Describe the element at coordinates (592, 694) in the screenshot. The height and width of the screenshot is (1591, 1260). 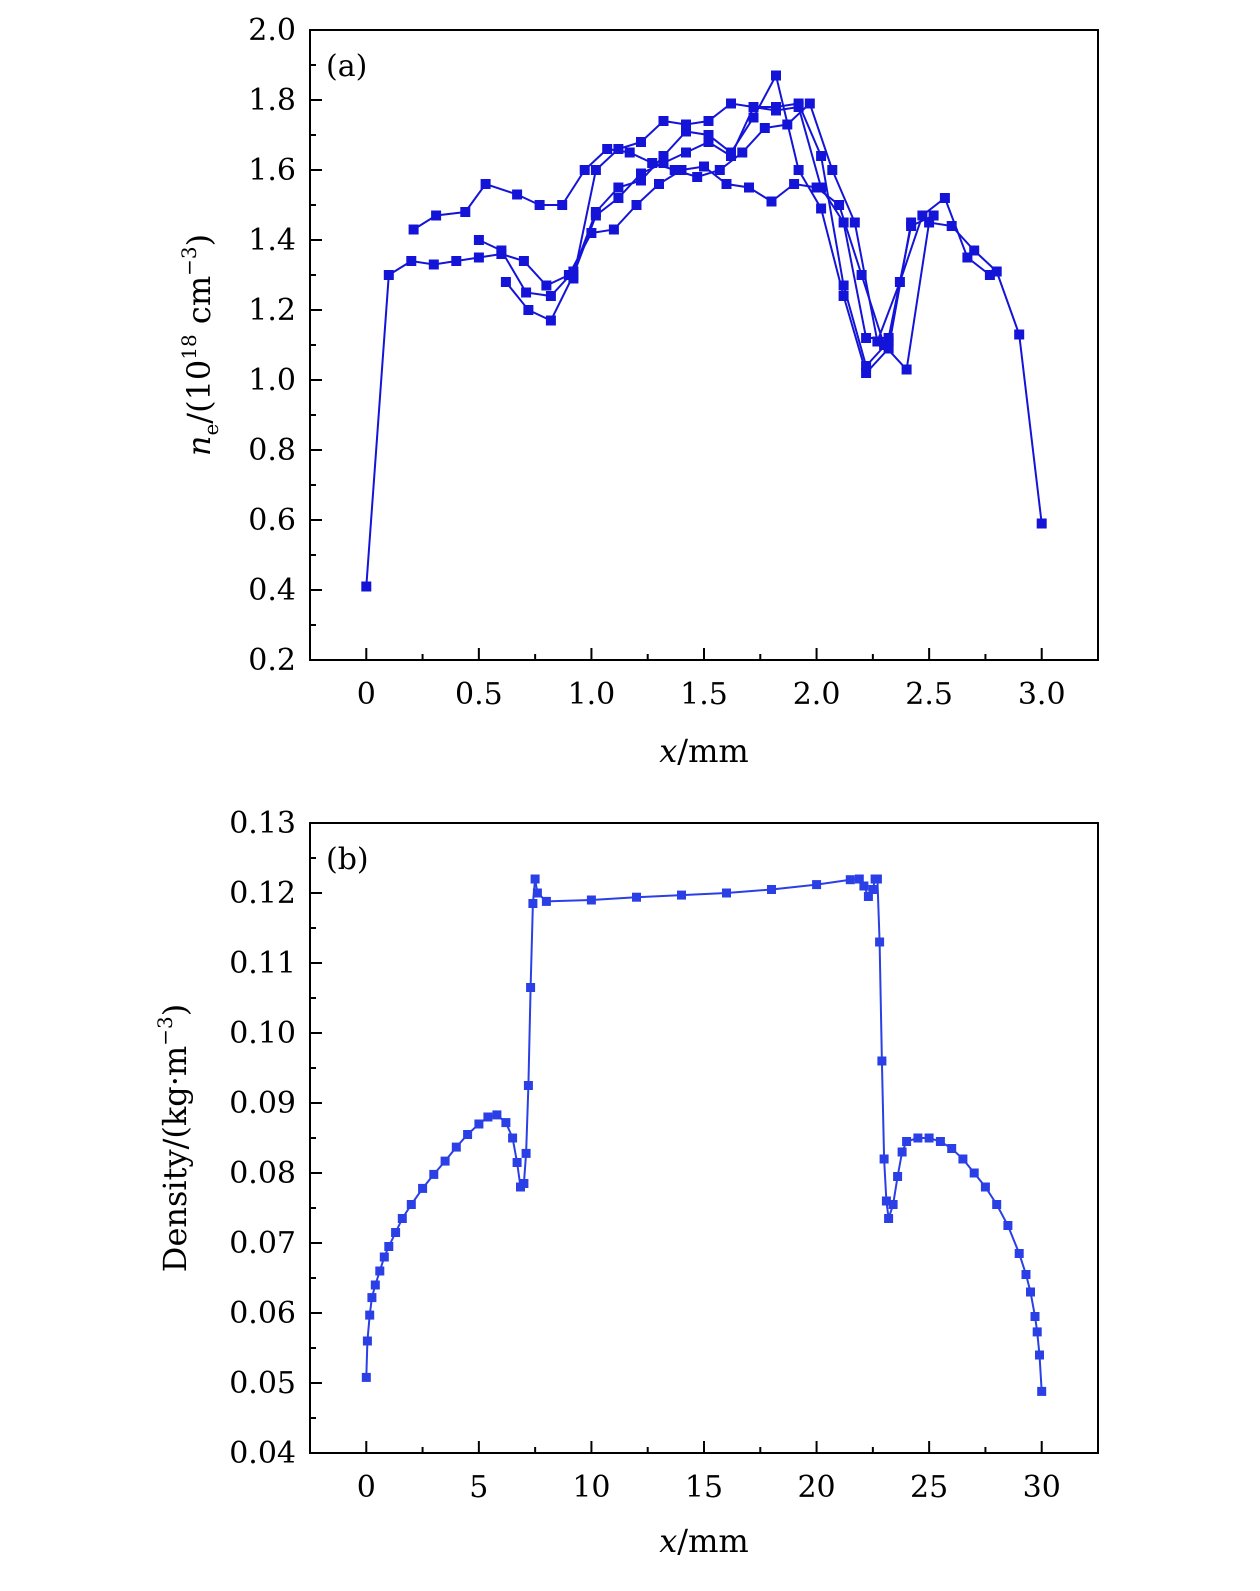
I see `x-tick-label: 1.0` at that location.